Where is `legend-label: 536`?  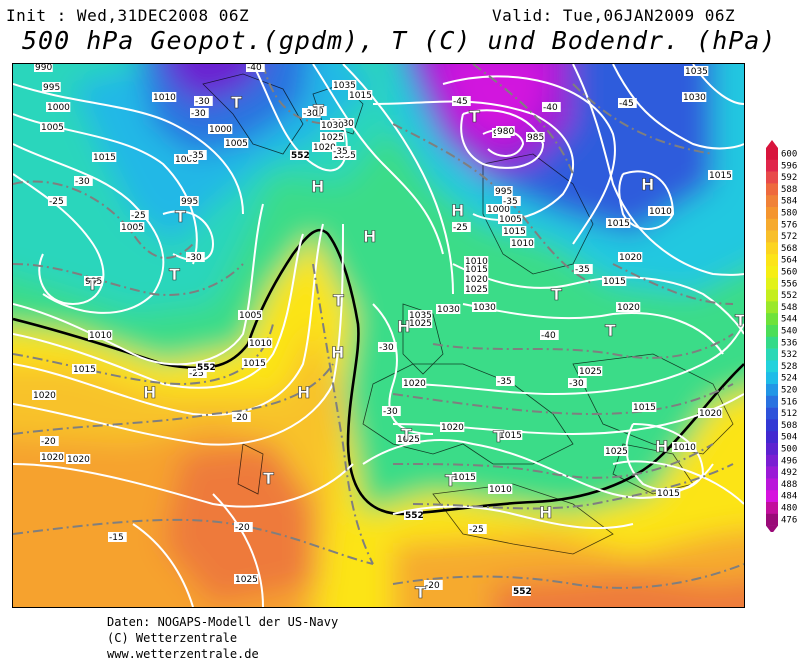 legend-label: 536 is located at coordinates (789, 343).